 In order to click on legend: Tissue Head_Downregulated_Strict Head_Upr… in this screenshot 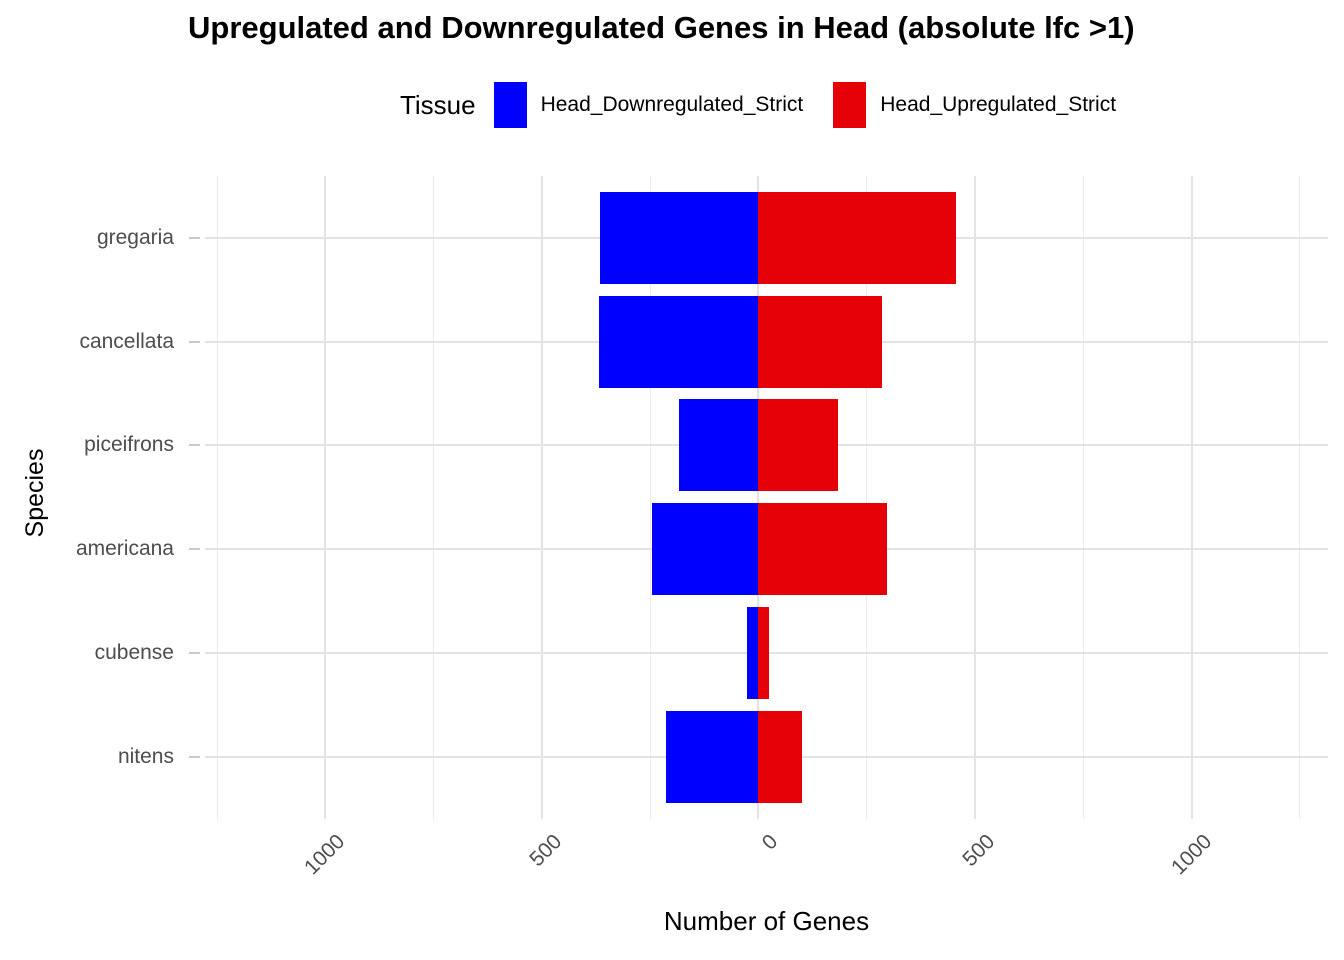, I will do `click(758, 105)`.